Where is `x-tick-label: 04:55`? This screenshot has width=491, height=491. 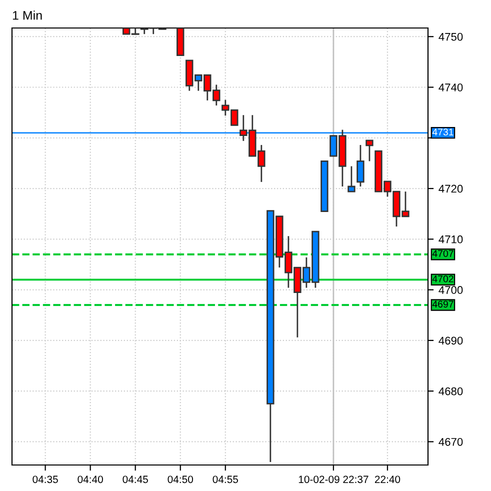 x-tick-label: 04:55 is located at coordinates (225, 480).